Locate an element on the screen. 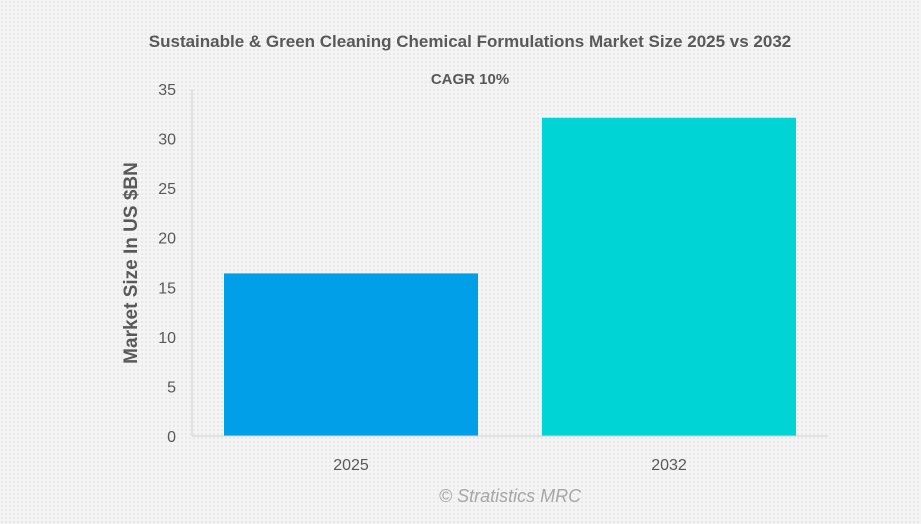 Image resolution: width=921 pixels, height=524 pixels. y-tick-label: 20 is located at coordinates (167, 239).